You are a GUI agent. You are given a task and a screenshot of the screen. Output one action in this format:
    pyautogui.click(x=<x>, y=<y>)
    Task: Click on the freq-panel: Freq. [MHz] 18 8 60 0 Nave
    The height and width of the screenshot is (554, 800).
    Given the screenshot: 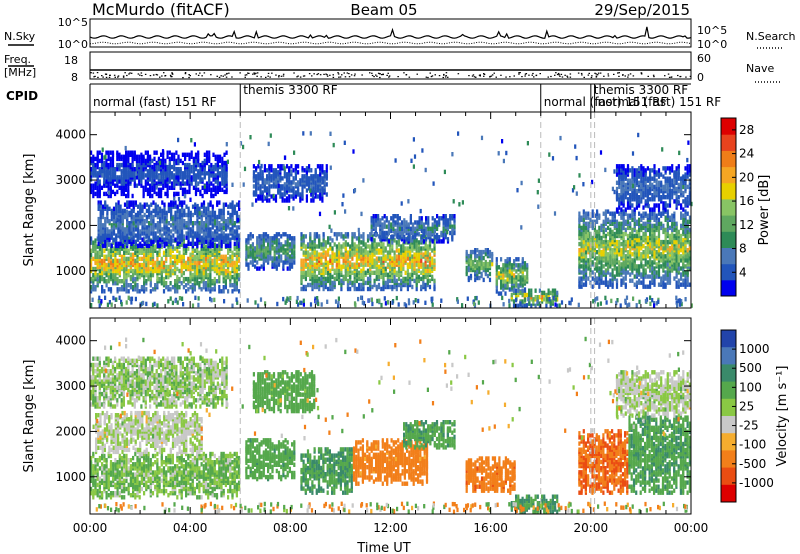 What is the action you would take?
    pyautogui.click(x=392, y=67)
    